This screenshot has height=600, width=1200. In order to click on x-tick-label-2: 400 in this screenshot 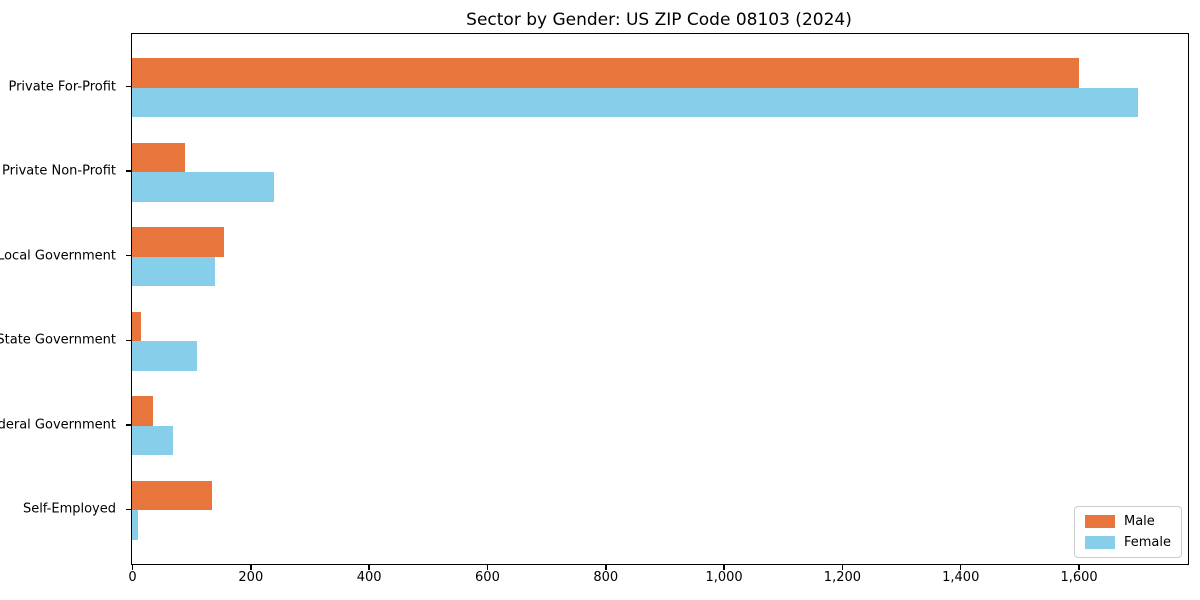, I will do `click(369, 577)`.